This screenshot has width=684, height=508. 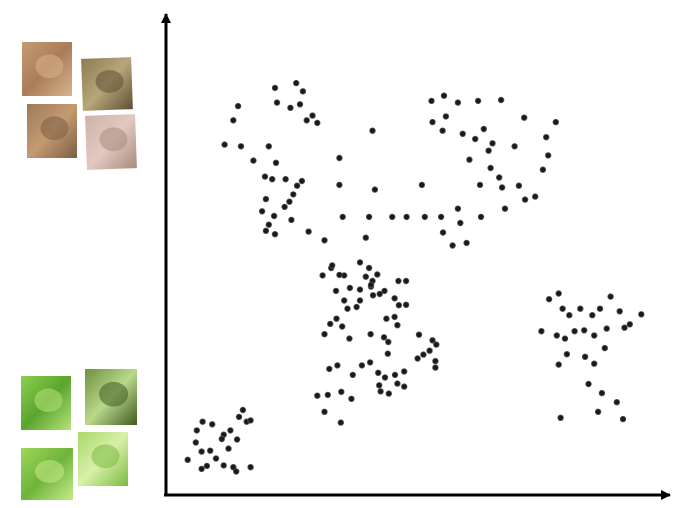 I want to click on leaf-patch-2-highlight, so click(x=114, y=394).